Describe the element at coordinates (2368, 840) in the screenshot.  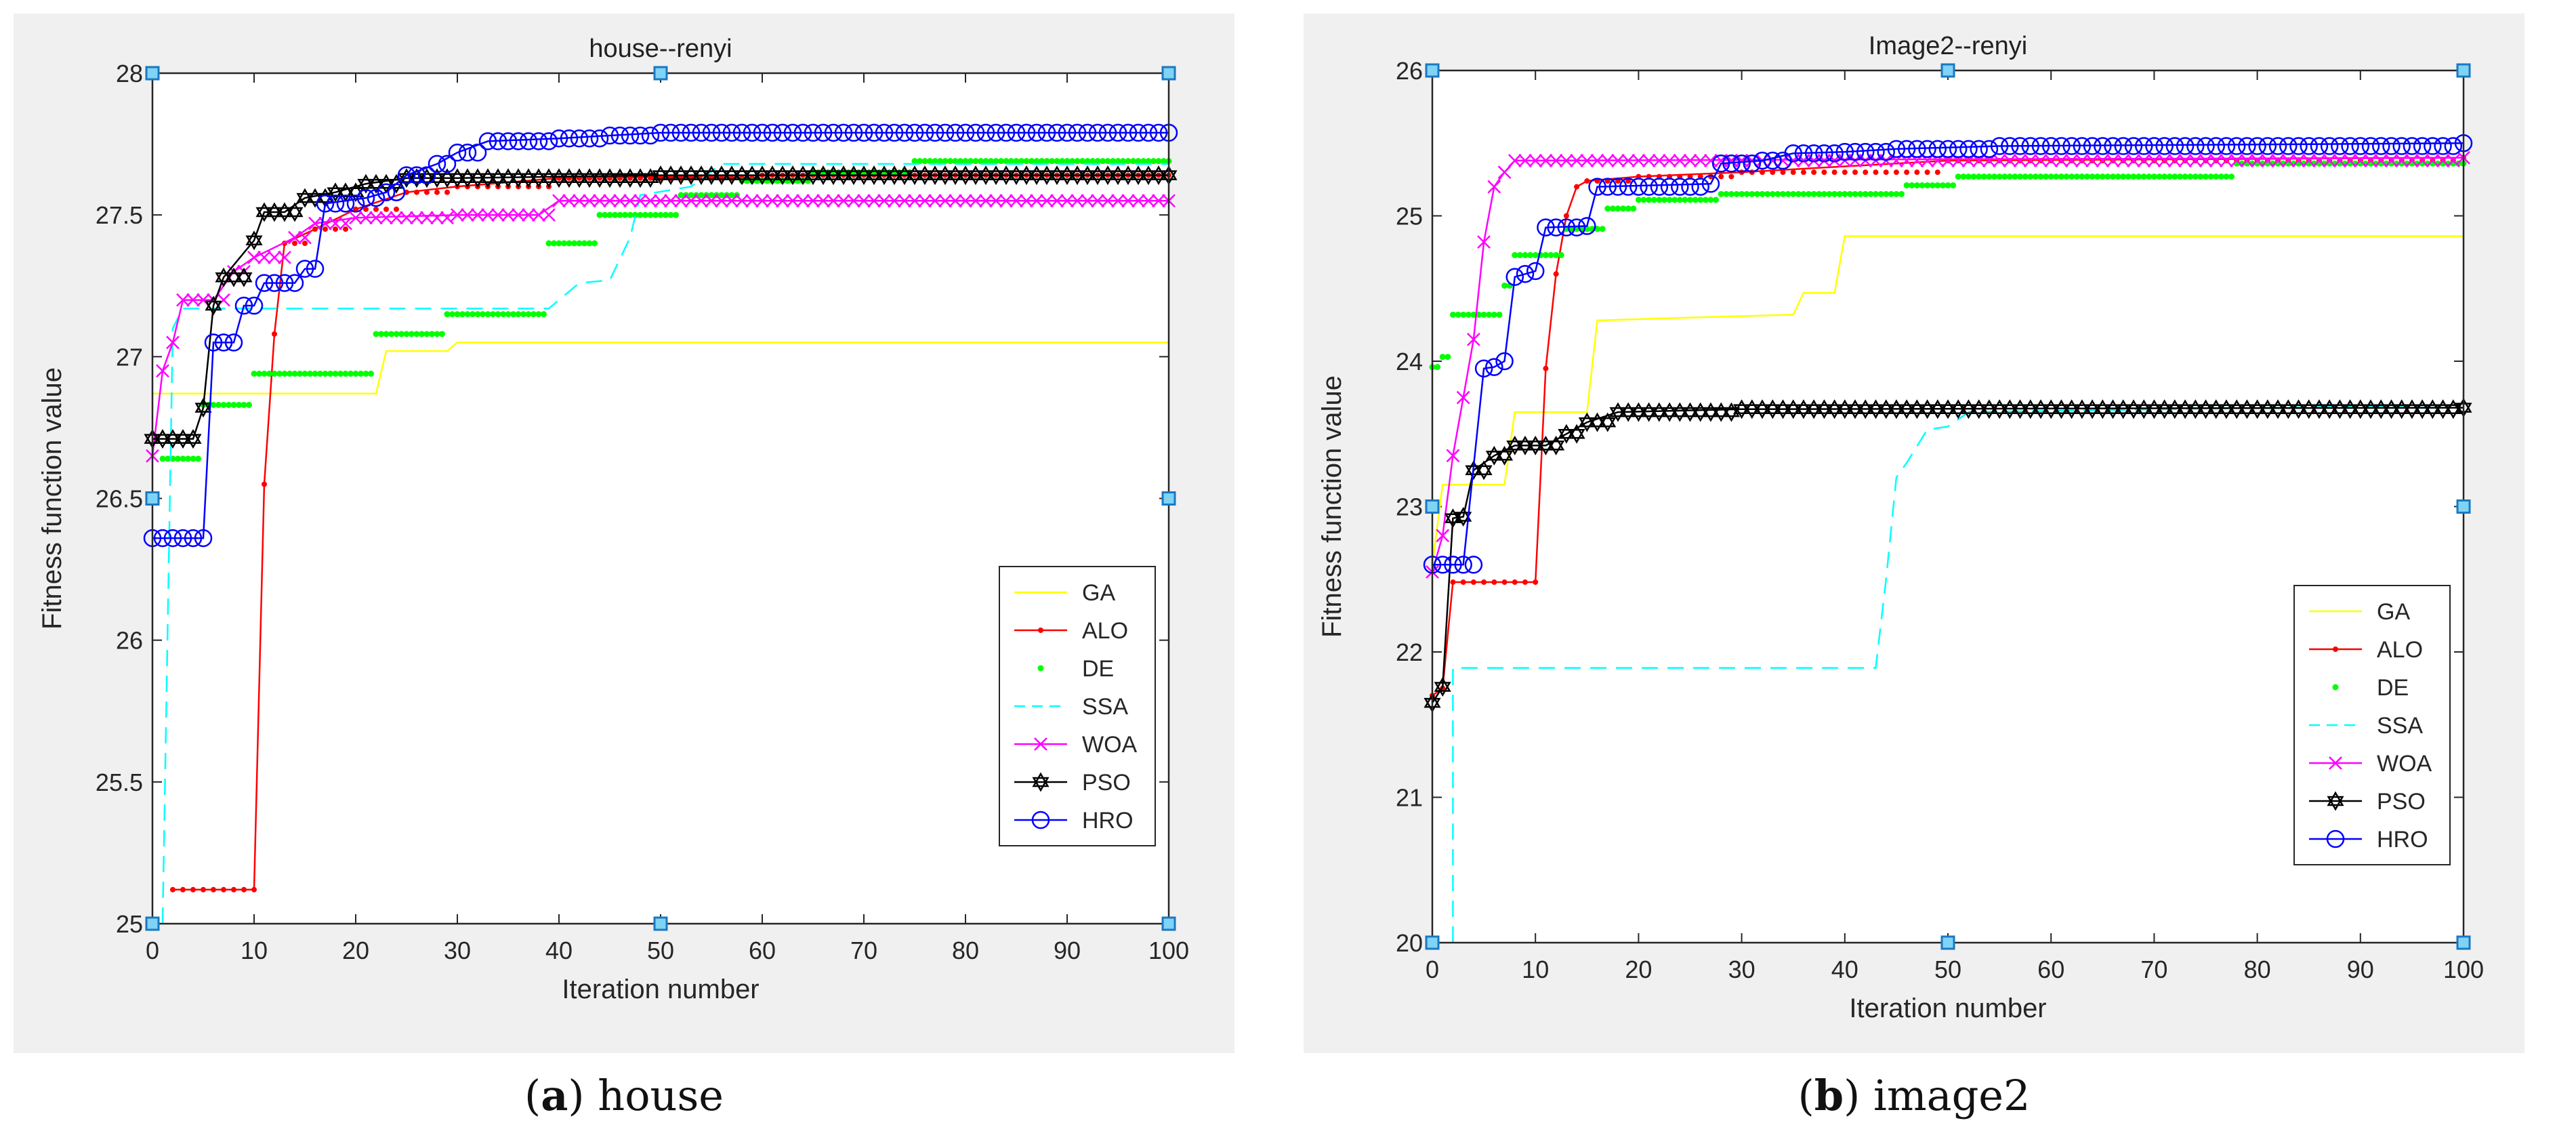
I see `legend-entry-hro: HRO` at that location.